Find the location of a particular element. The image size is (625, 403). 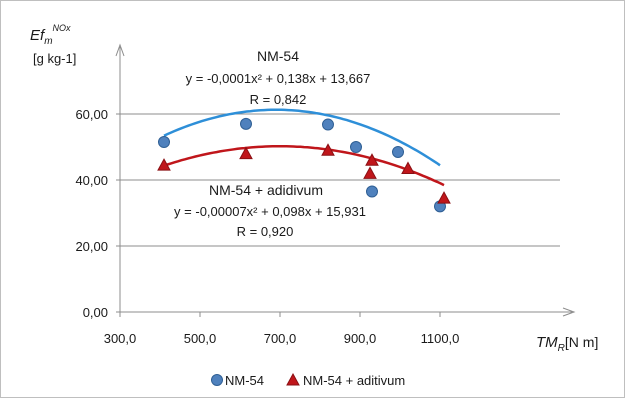

x-tick-label: 700,0 is located at coordinates (280, 338).